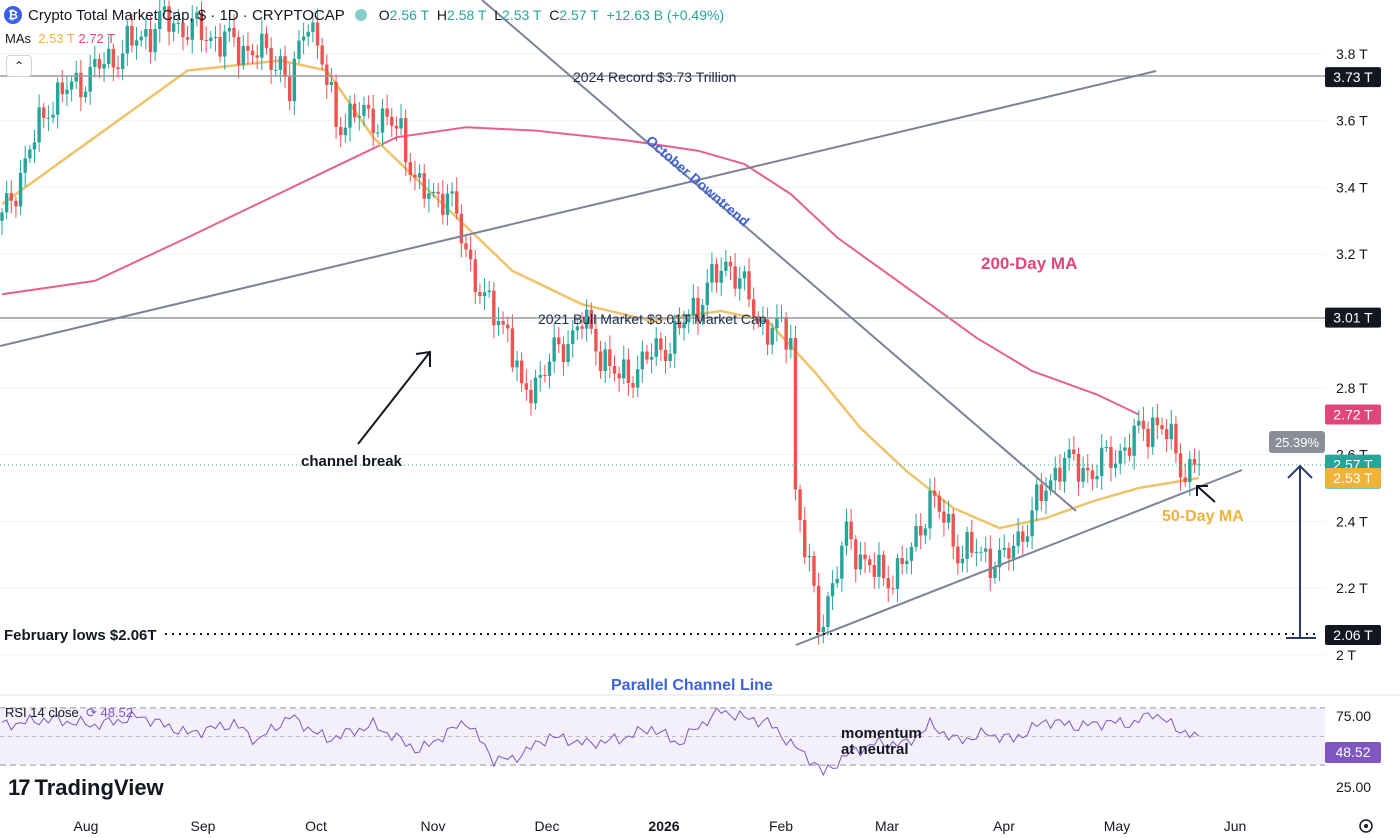 This screenshot has width=1400, height=838. I want to click on annotation-record: 2024 Record $3.73 Trillion, so click(654, 77).